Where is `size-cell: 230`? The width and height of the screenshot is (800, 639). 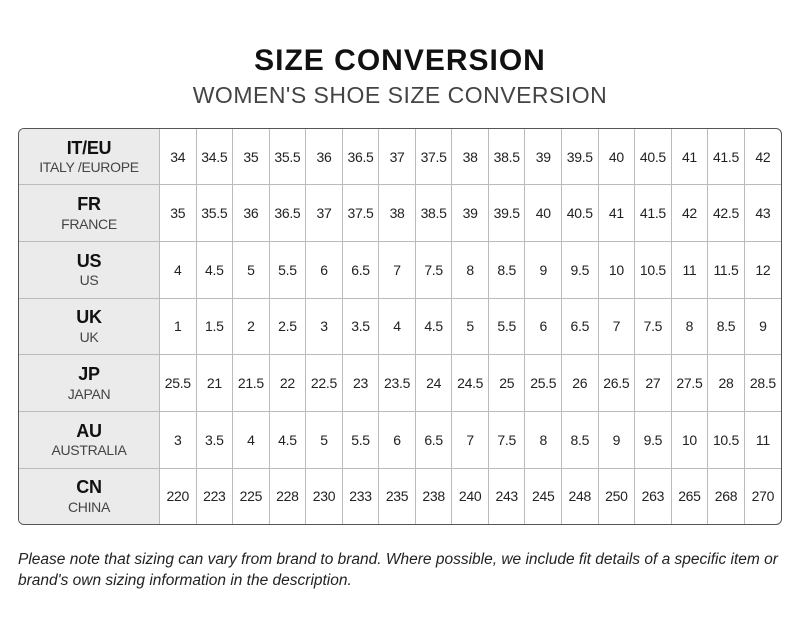 size-cell: 230 is located at coordinates (324, 495).